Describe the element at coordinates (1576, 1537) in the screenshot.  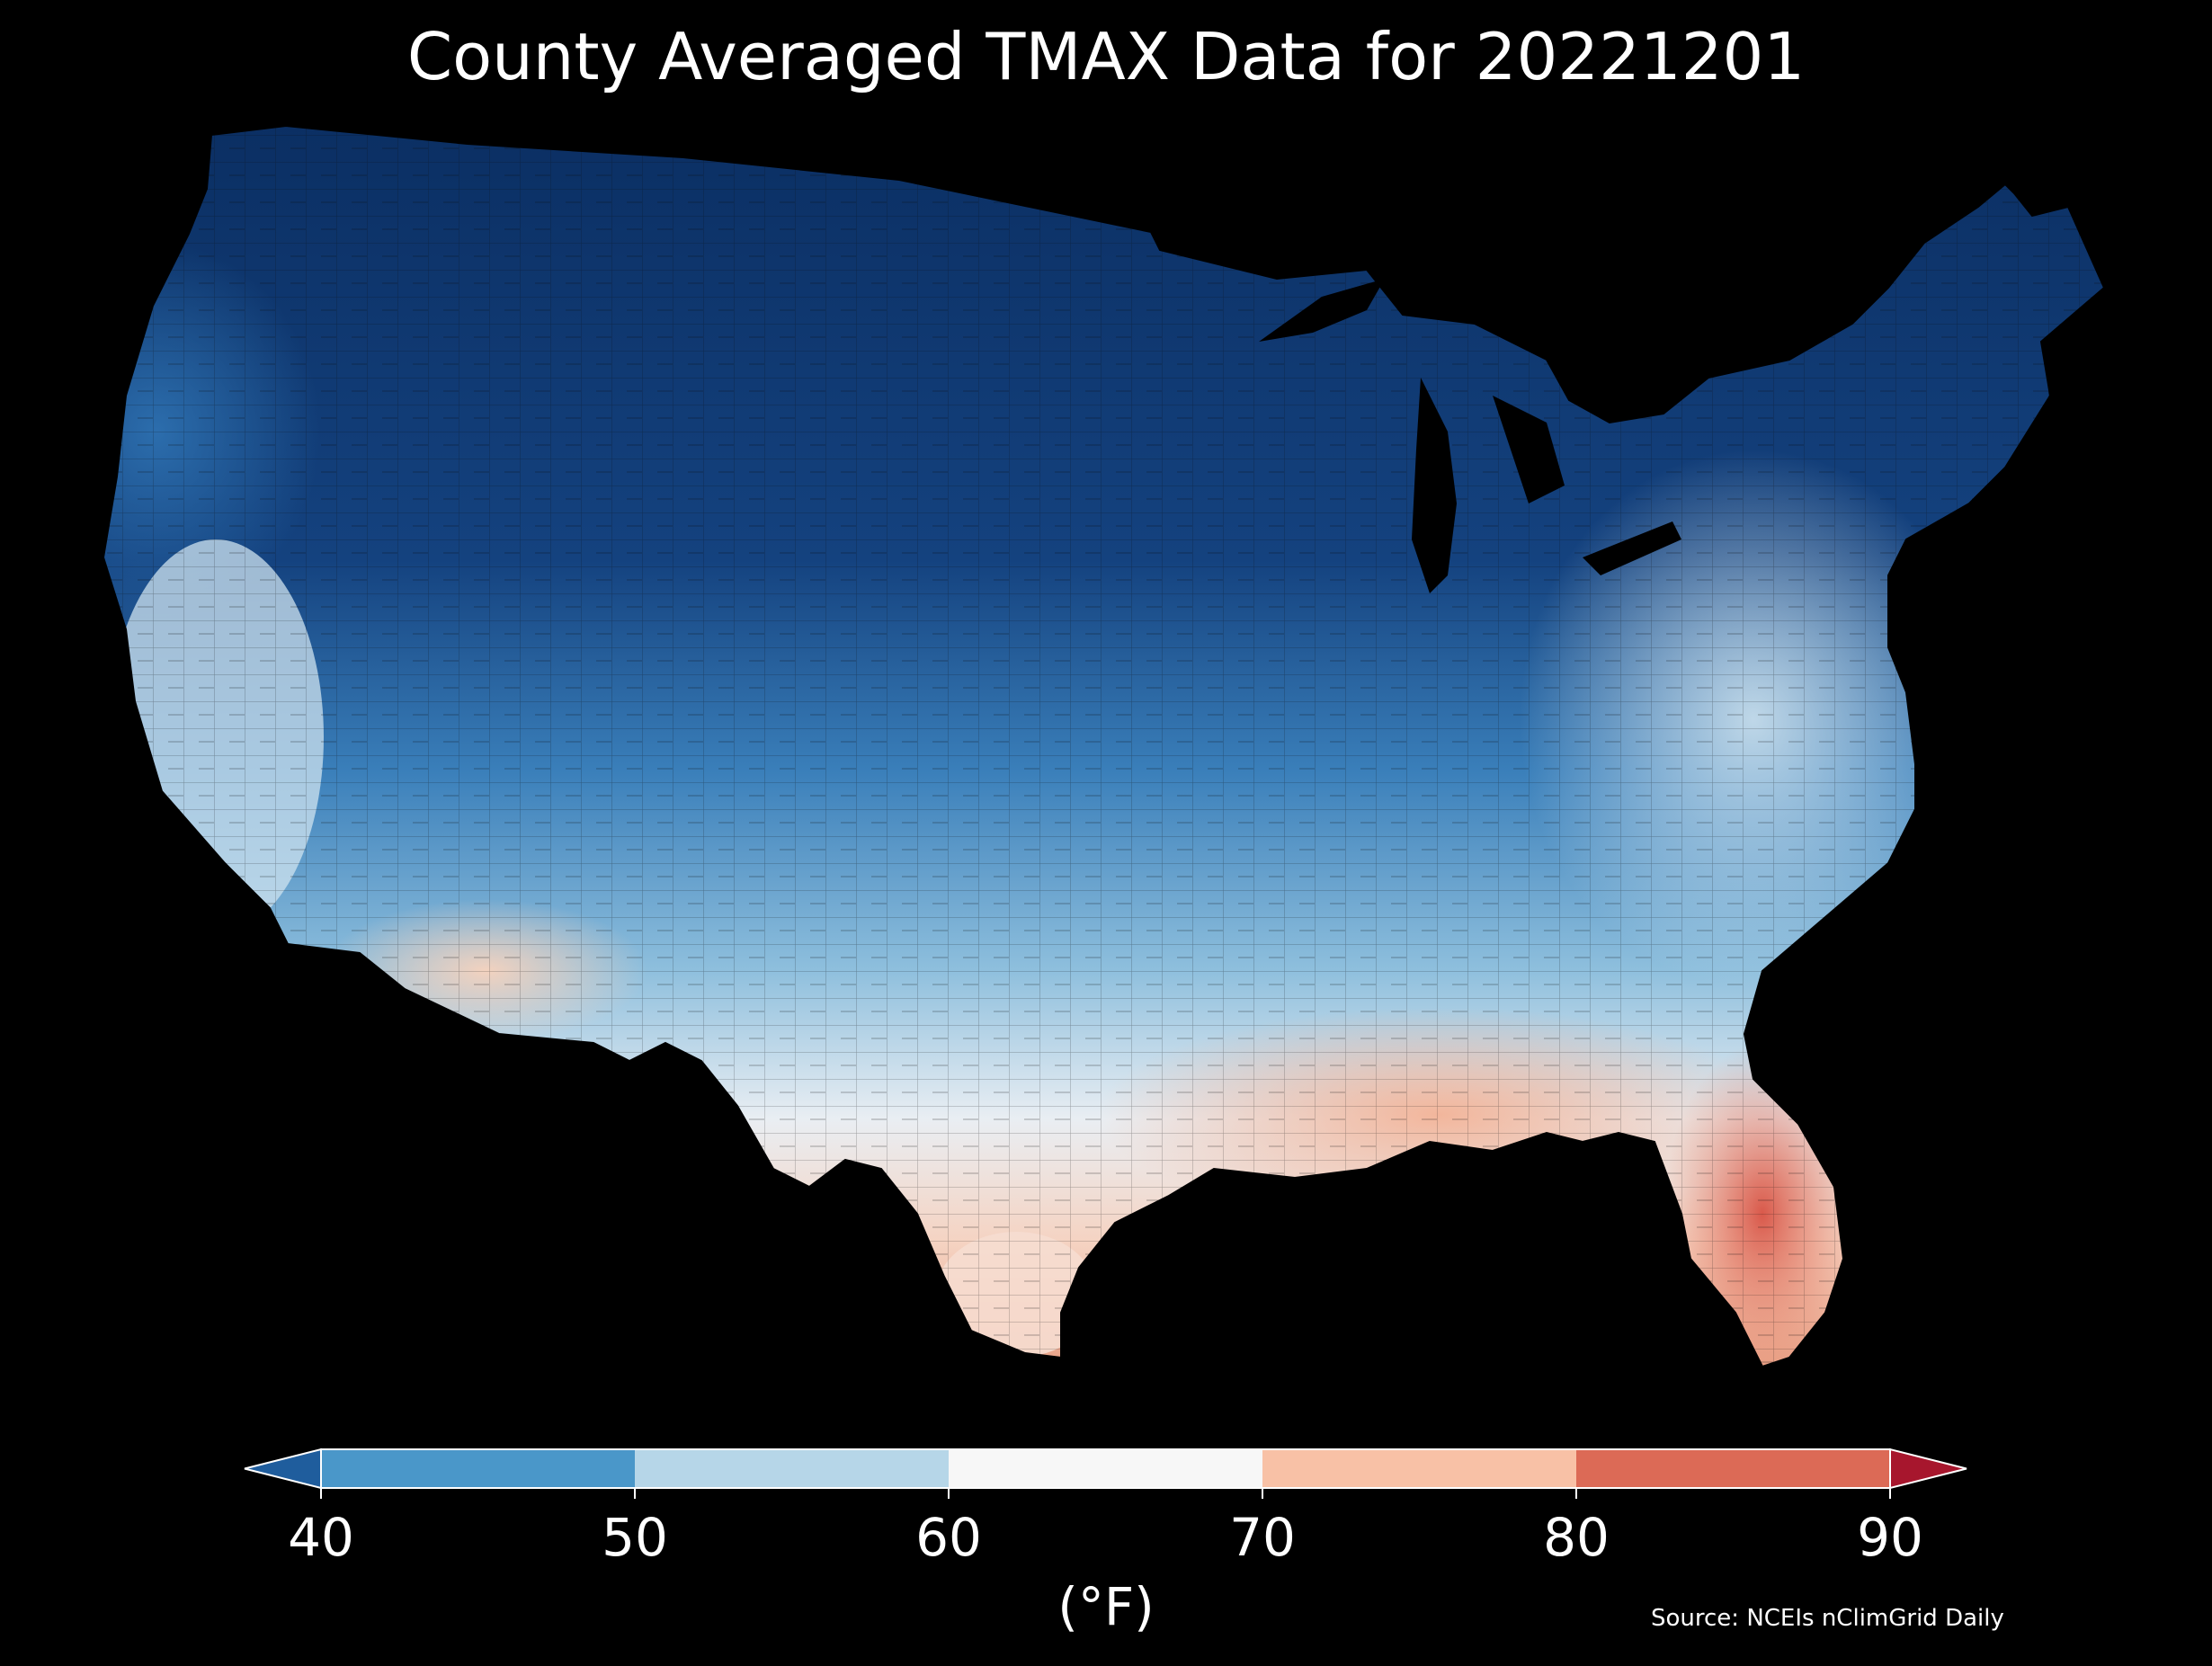
I see `colorbar-tick-label: 80` at that location.